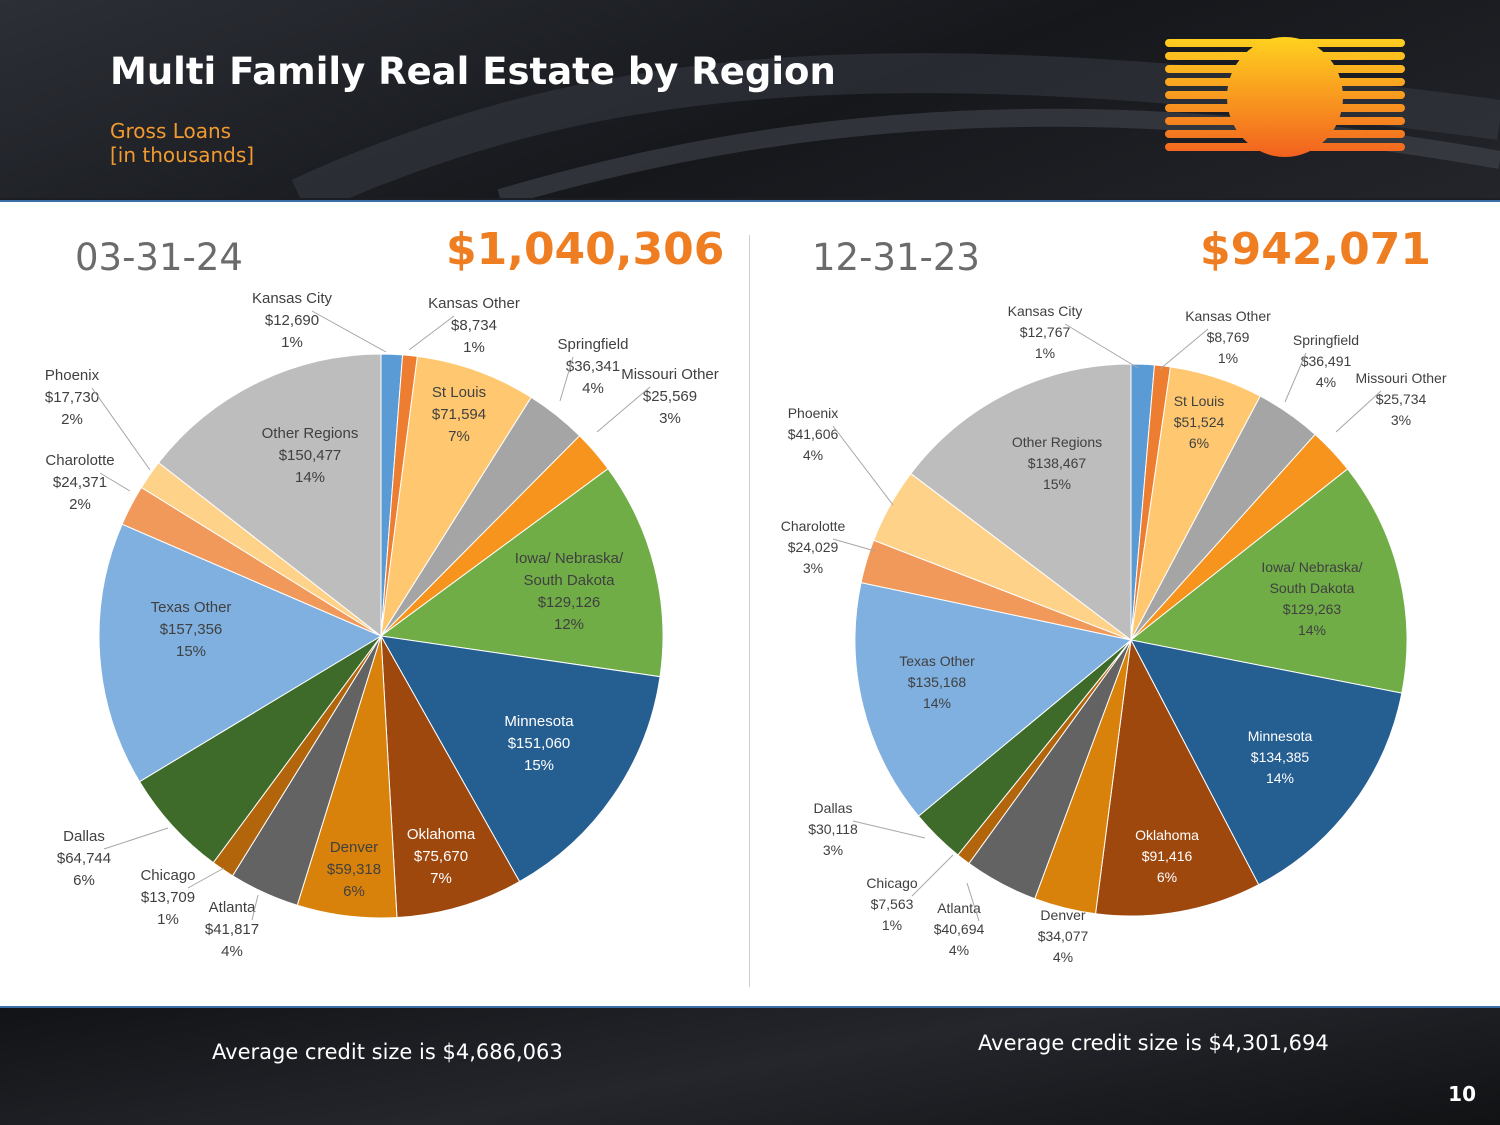 The height and width of the screenshot is (1125, 1500). Describe the element at coordinates (1280, 757) in the screenshot. I see `slice-label-minnesota: Minnesota $134,385 14%` at that location.